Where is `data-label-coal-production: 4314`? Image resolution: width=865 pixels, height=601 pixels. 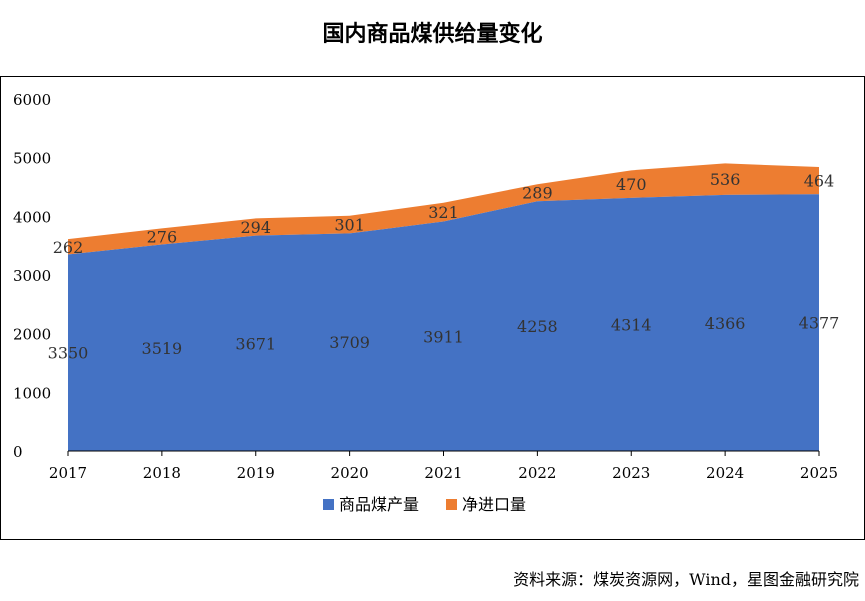 data-label-coal-production: 4314 is located at coordinates (631, 324).